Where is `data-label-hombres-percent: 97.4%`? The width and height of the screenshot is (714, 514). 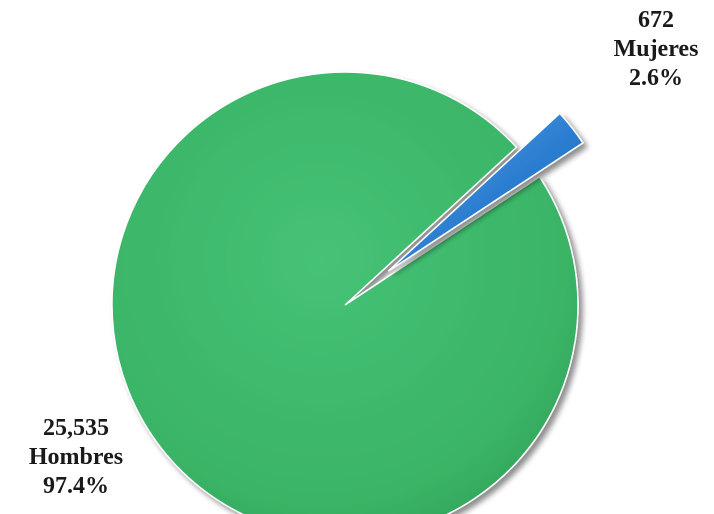
data-label-hombres-percent: 97.4% is located at coordinates (76, 486).